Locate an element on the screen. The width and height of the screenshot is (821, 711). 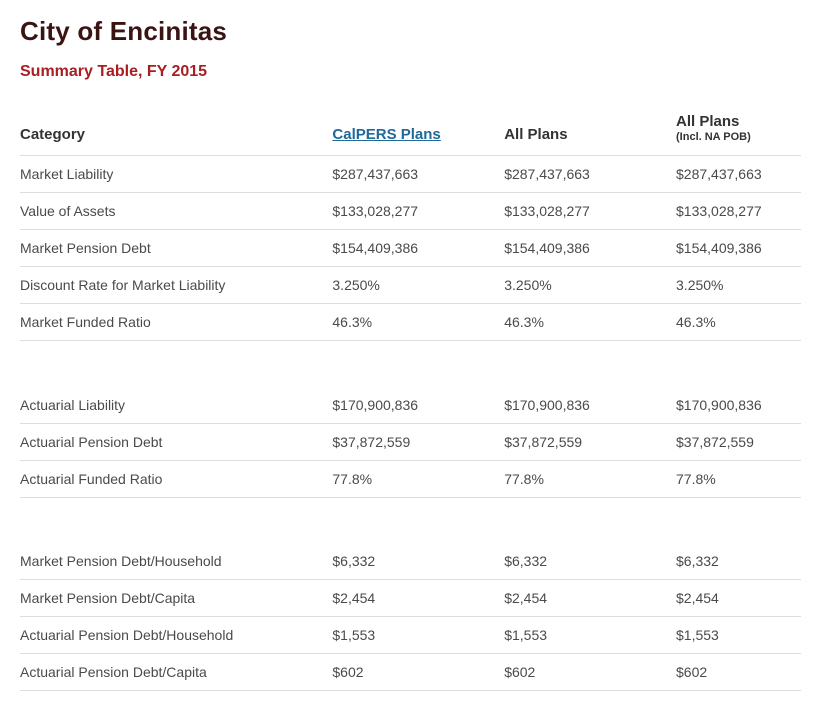
calpers-plans-link: CalPERS Plans is located at coordinates (386, 134).